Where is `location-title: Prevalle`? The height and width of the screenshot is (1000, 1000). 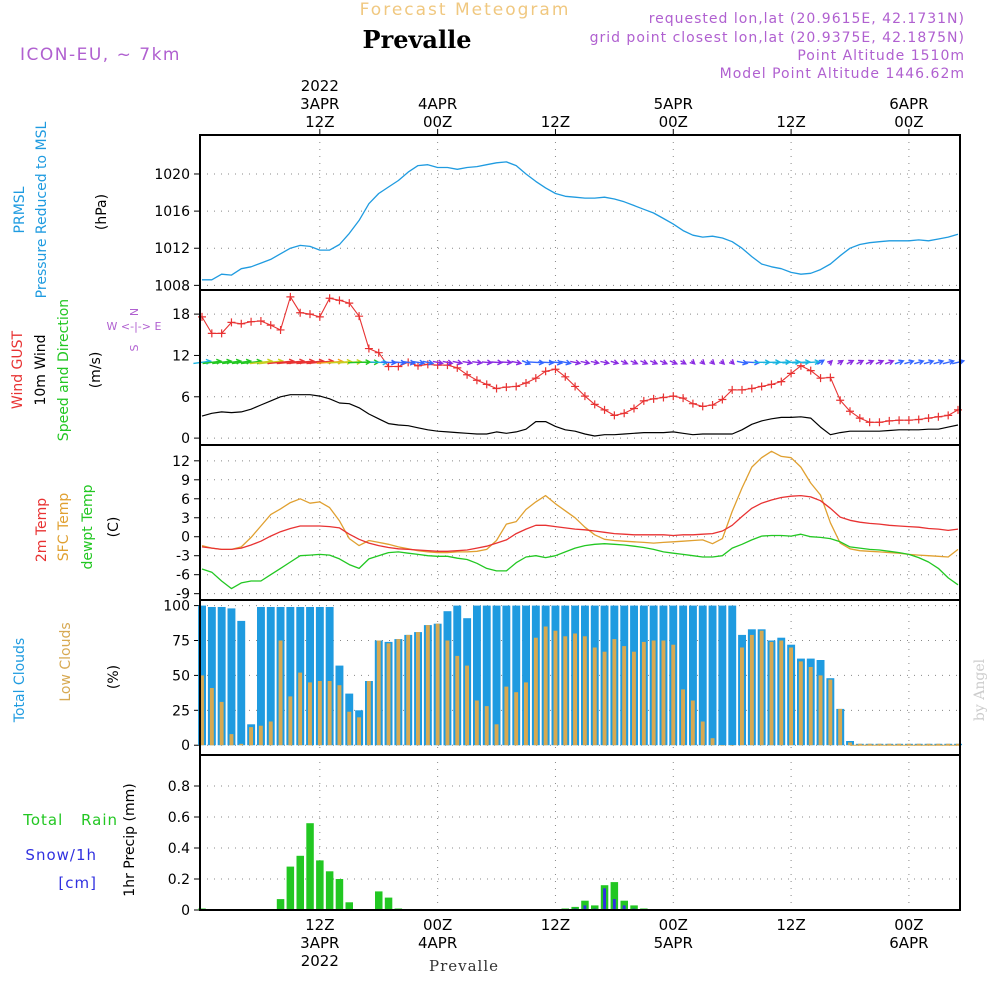
location-title: Prevalle is located at coordinates (417, 39).